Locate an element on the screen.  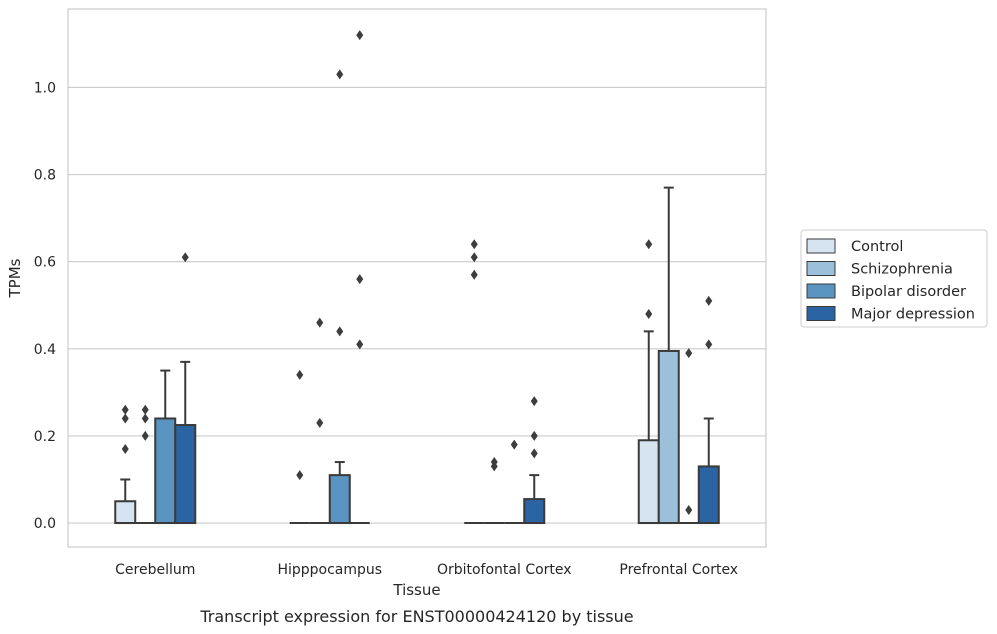
y-tick-label: 0.6 is located at coordinates (45, 263).